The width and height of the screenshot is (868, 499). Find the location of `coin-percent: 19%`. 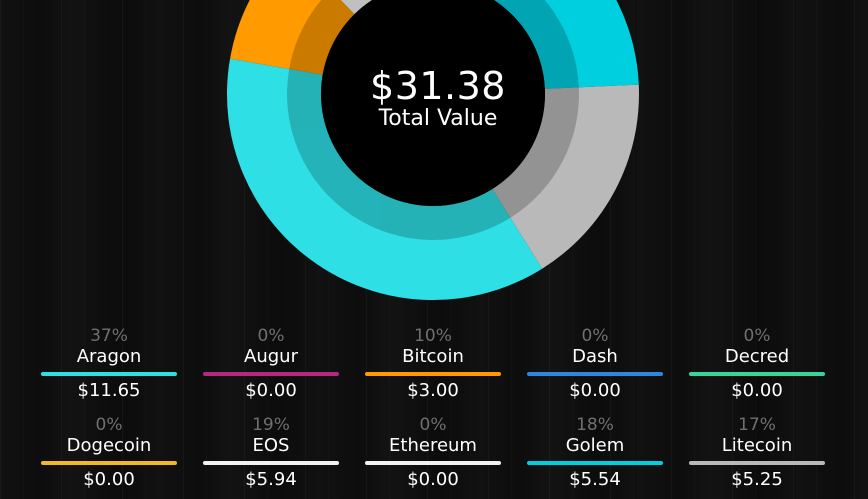

coin-percent: 19% is located at coordinates (271, 425).